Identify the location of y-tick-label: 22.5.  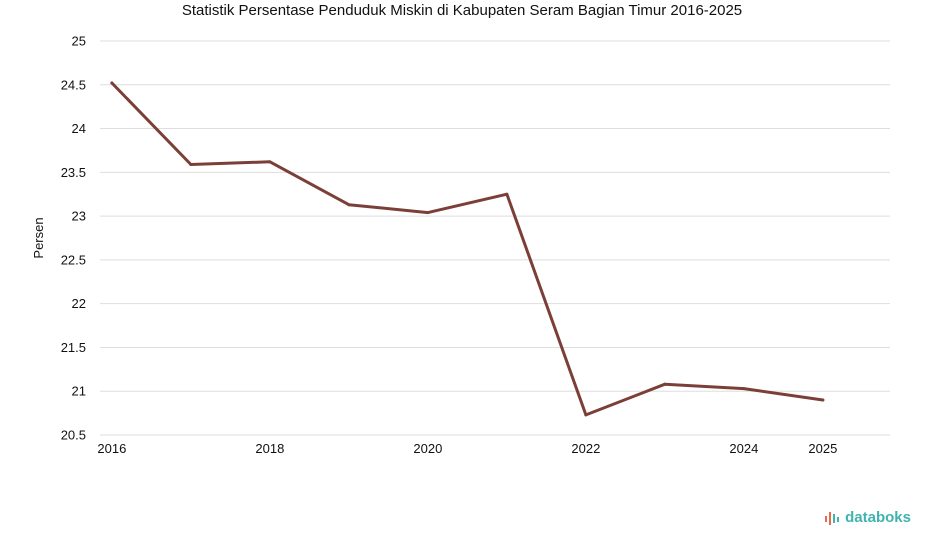
(73, 259).